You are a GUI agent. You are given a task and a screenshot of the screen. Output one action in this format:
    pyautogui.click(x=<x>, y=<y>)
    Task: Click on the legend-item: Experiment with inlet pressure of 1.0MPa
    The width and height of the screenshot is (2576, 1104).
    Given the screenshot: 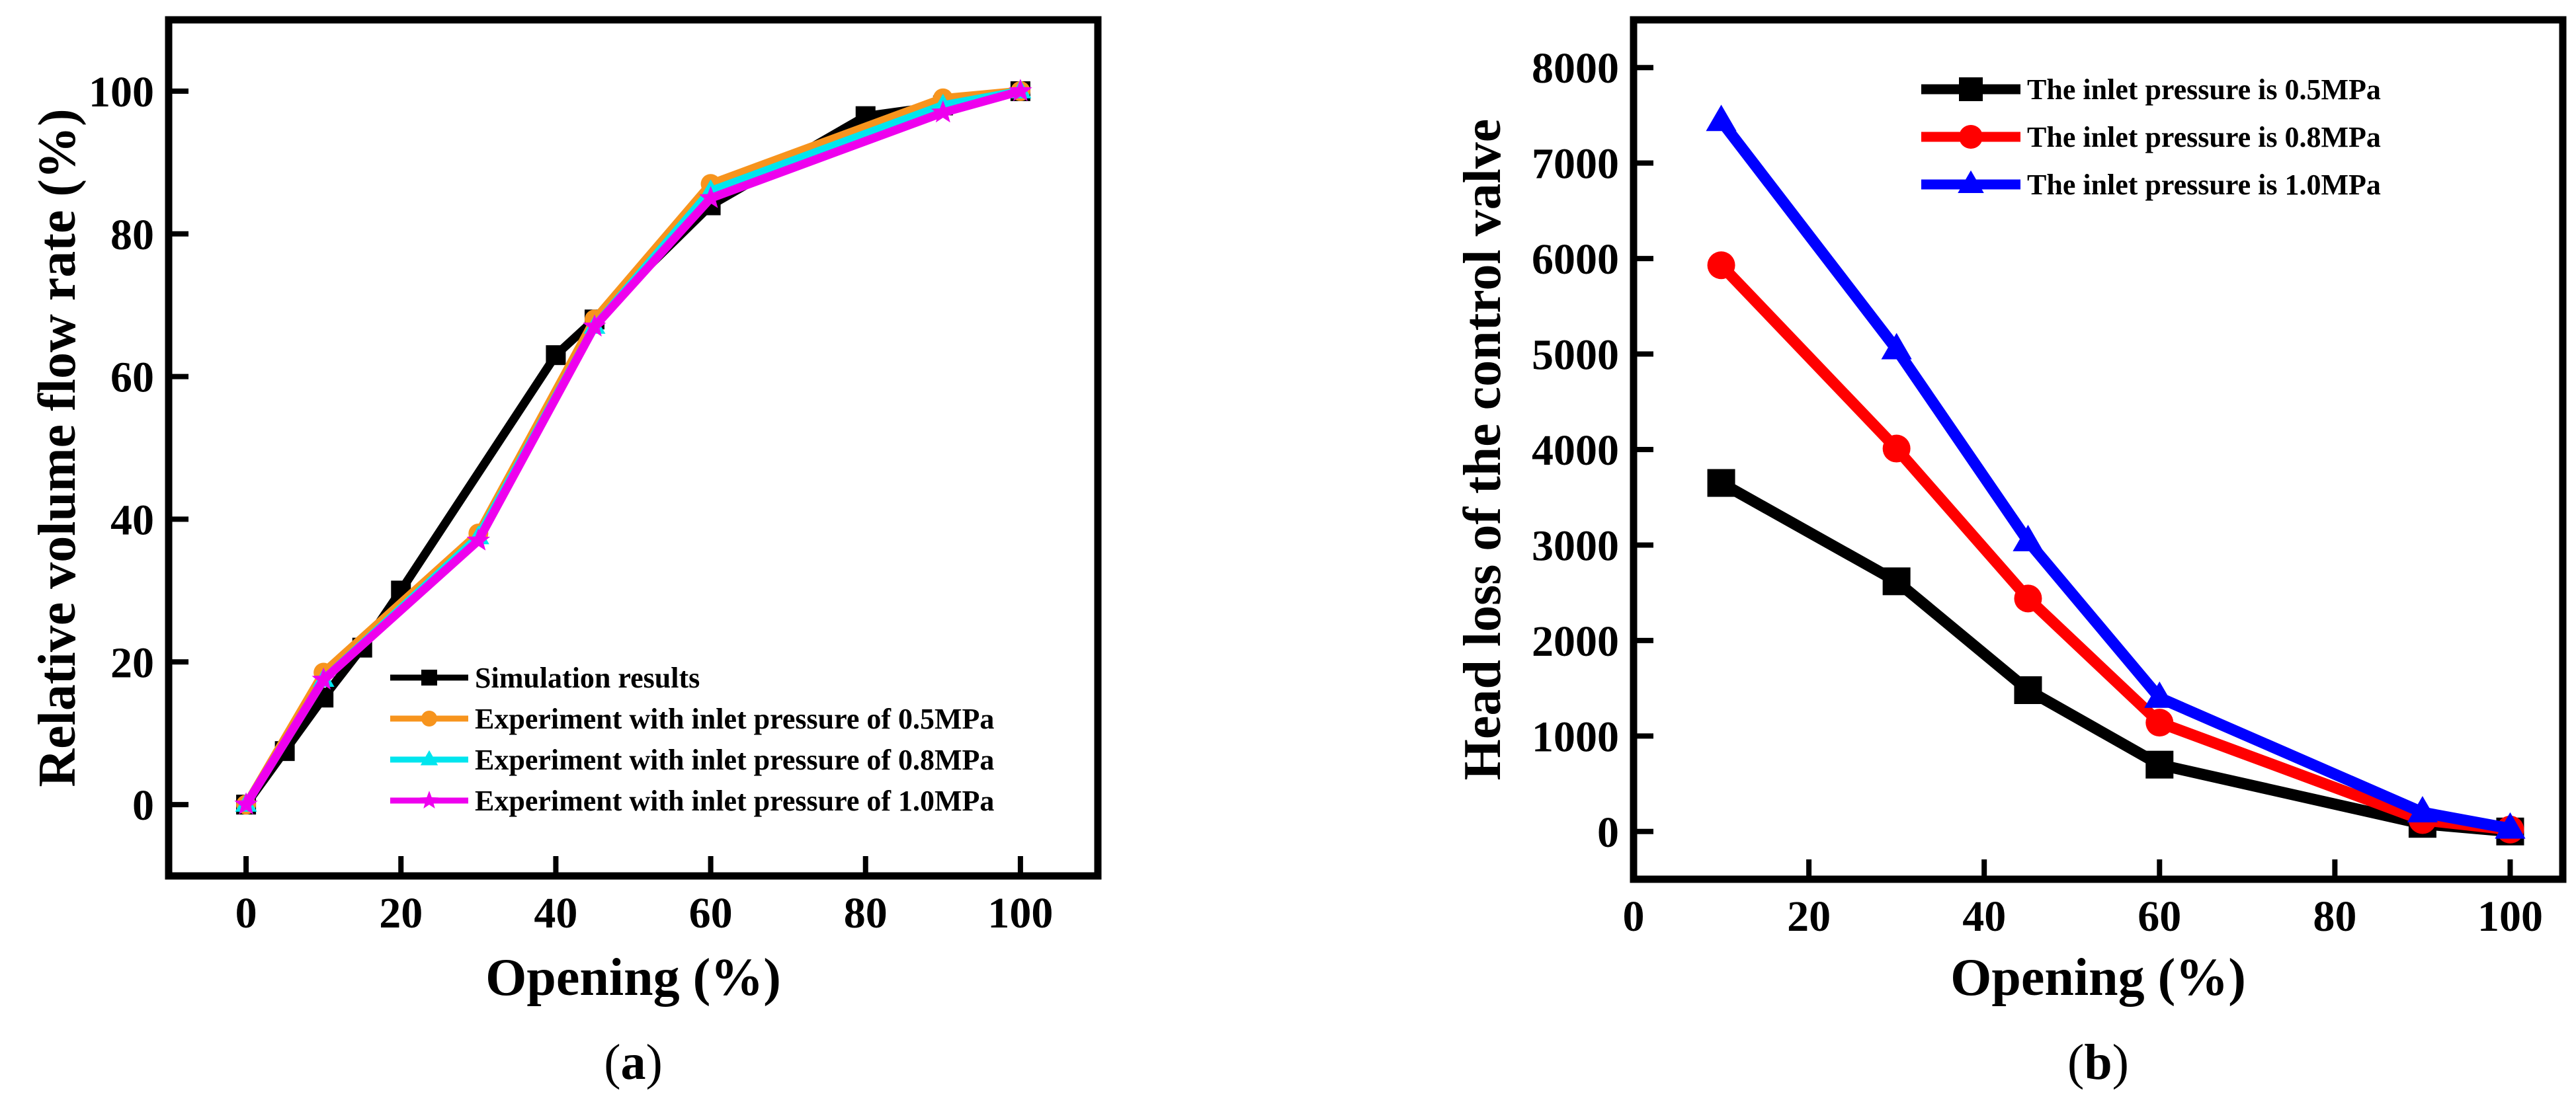 What is the action you would take?
    pyautogui.click(x=692, y=801)
    